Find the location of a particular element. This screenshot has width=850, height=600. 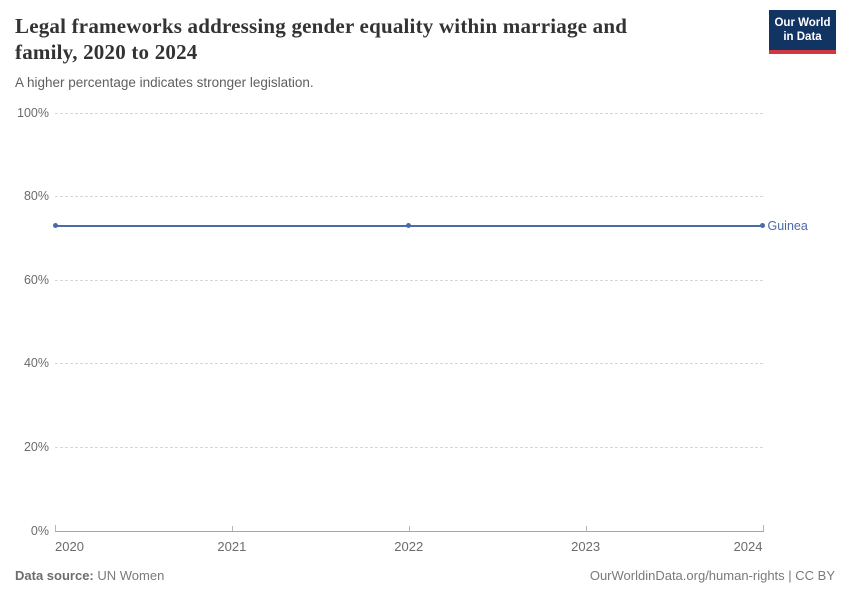

x-tick-label-2020: 2020 is located at coordinates (69, 546).